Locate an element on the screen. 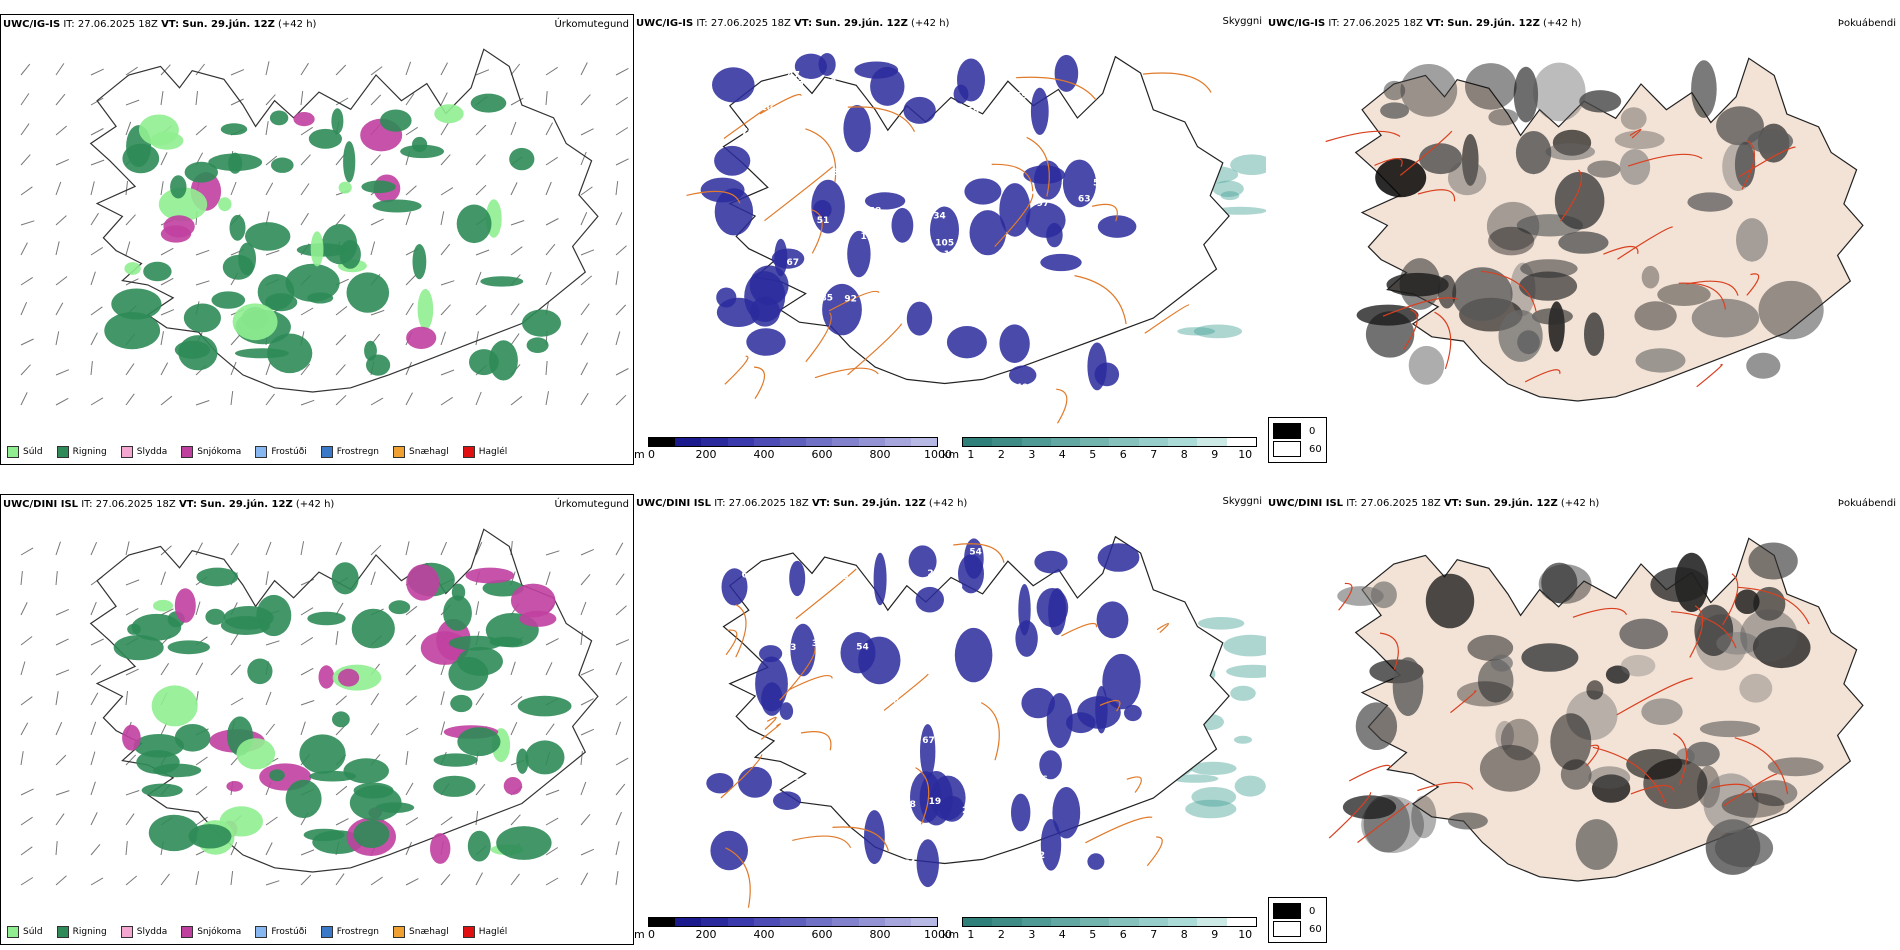  fog-key: 0 60 is located at coordinates (1297, 920).